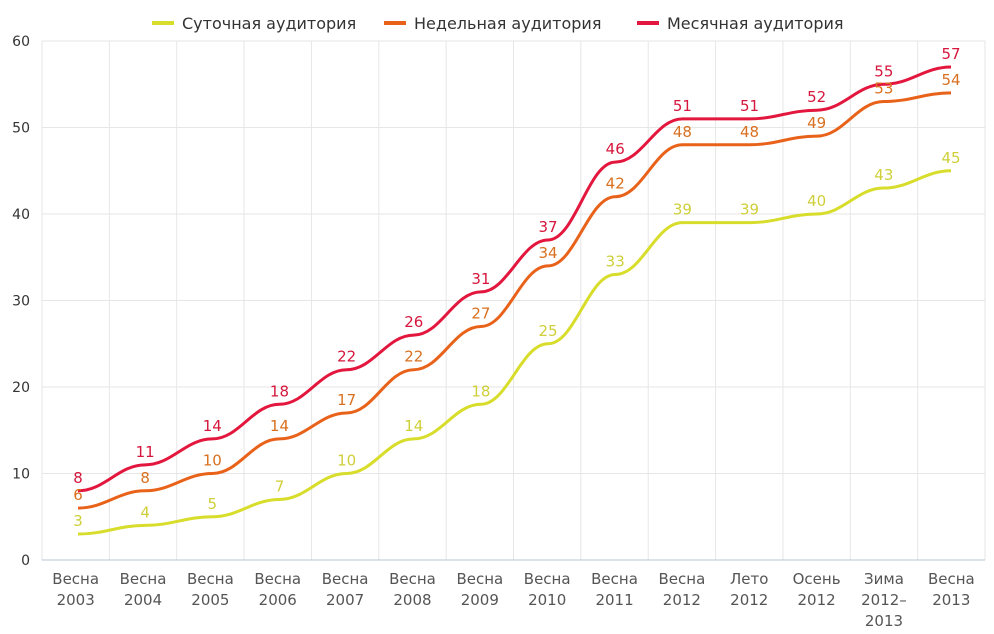 This screenshot has height=634, width=994. Describe the element at coordinates (548, 331) in the screenshot. I see `data-label: 25` at that location.